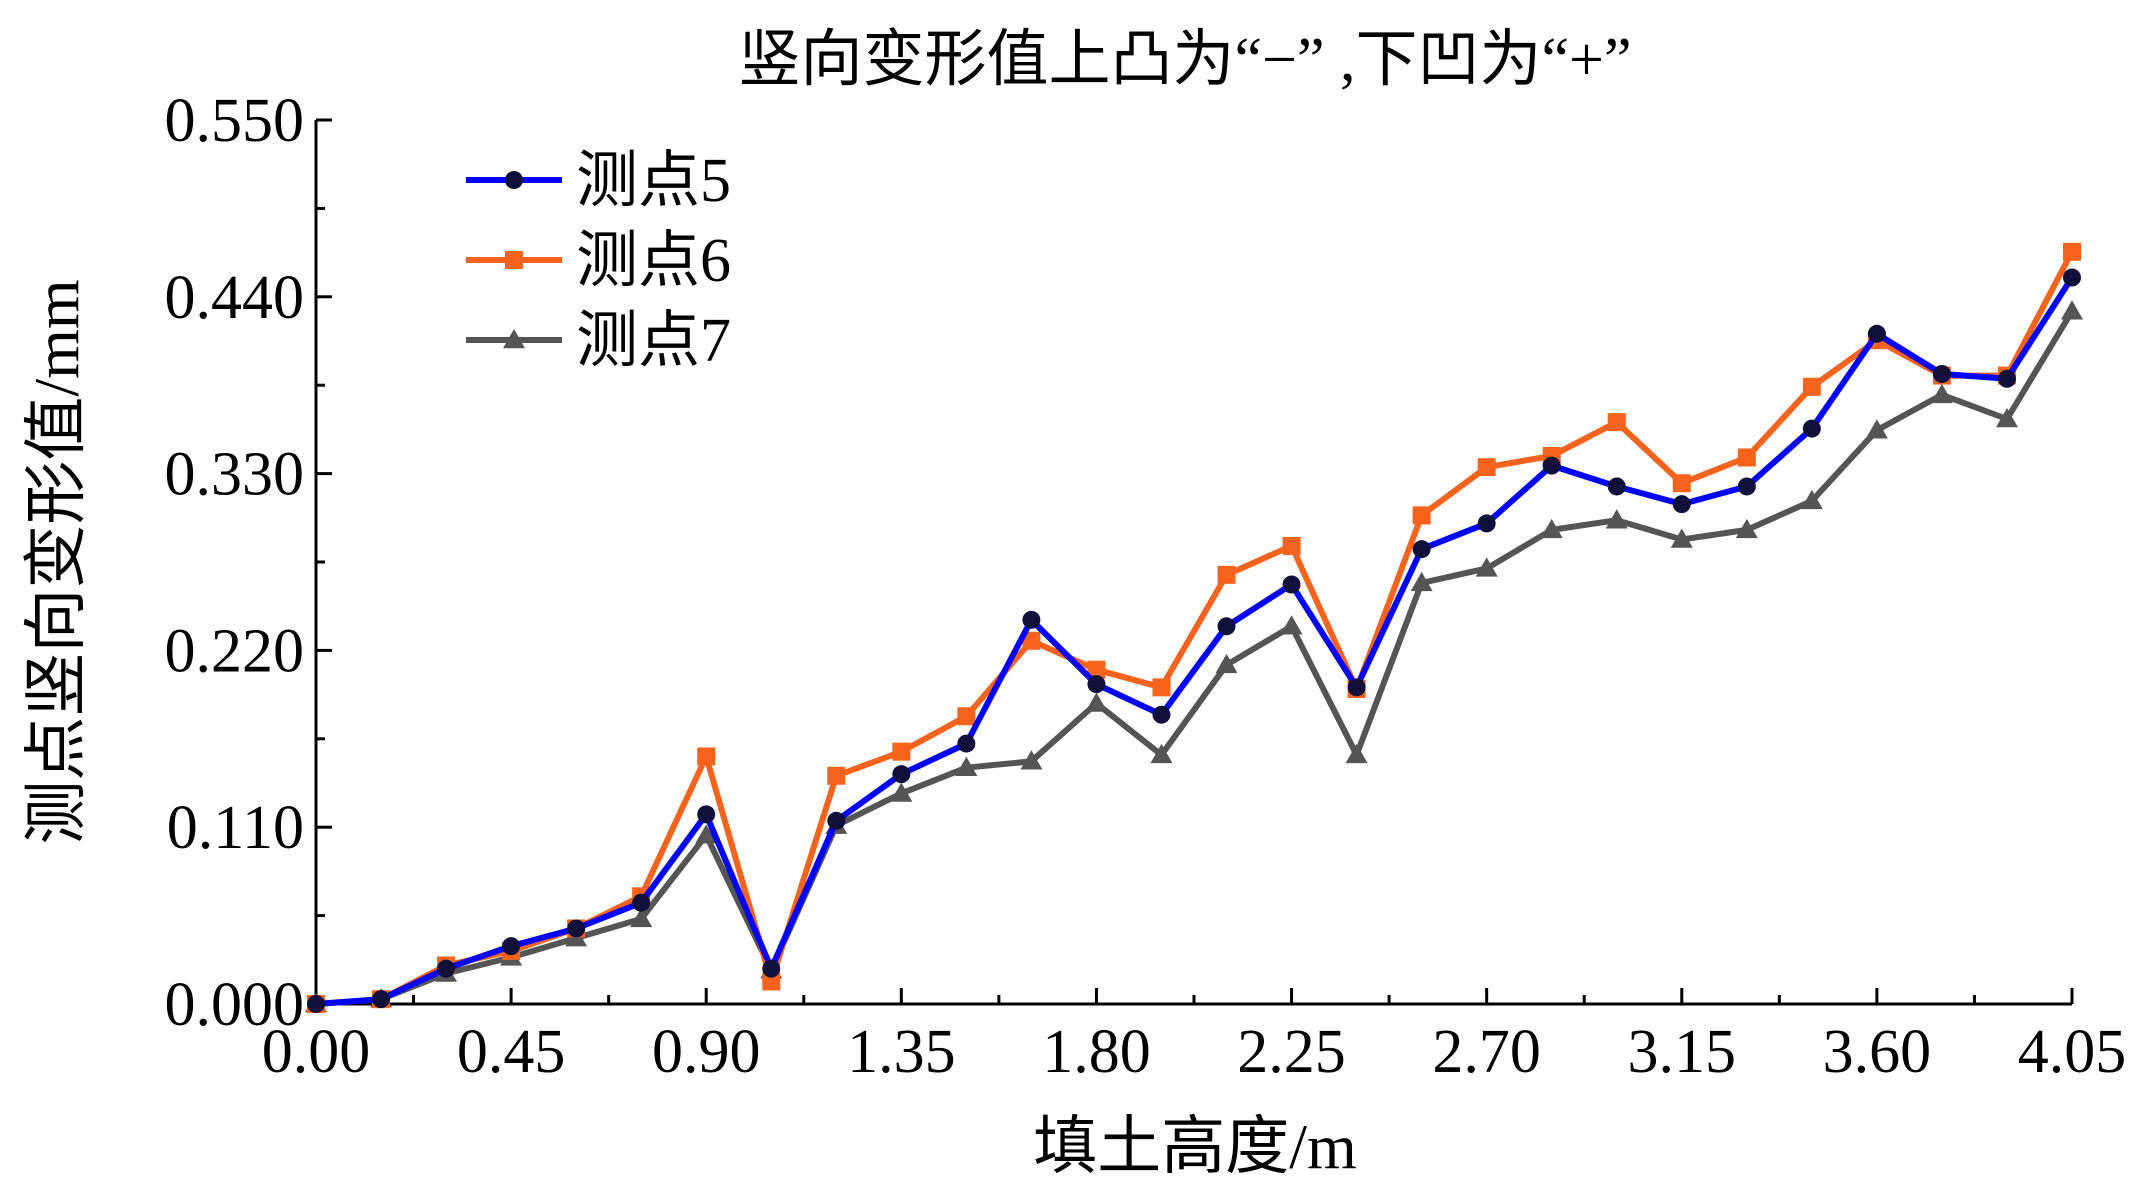 This screenshot has width=2141, height=1190. I want to click on y-tick-label: 0.330, so click(235, 475).